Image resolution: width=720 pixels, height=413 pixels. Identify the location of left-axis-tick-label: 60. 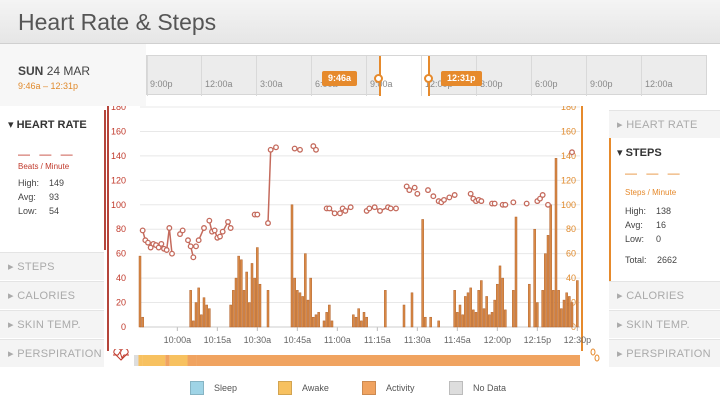
(121, 254).